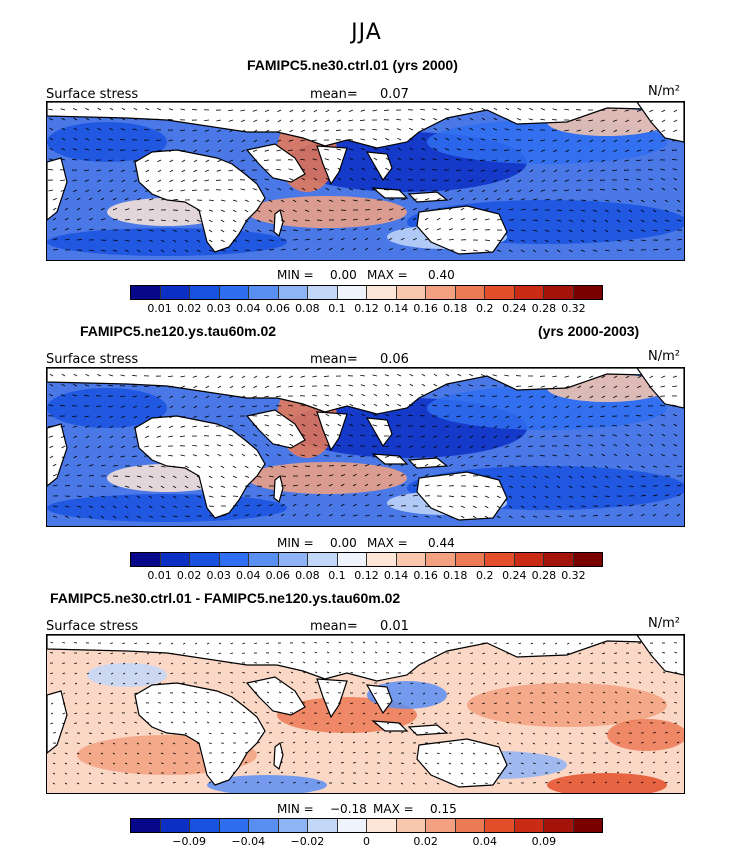 The height and width of the screenshot is (861, 733). I want to click on panel1-colorbar, so click(366, 292).